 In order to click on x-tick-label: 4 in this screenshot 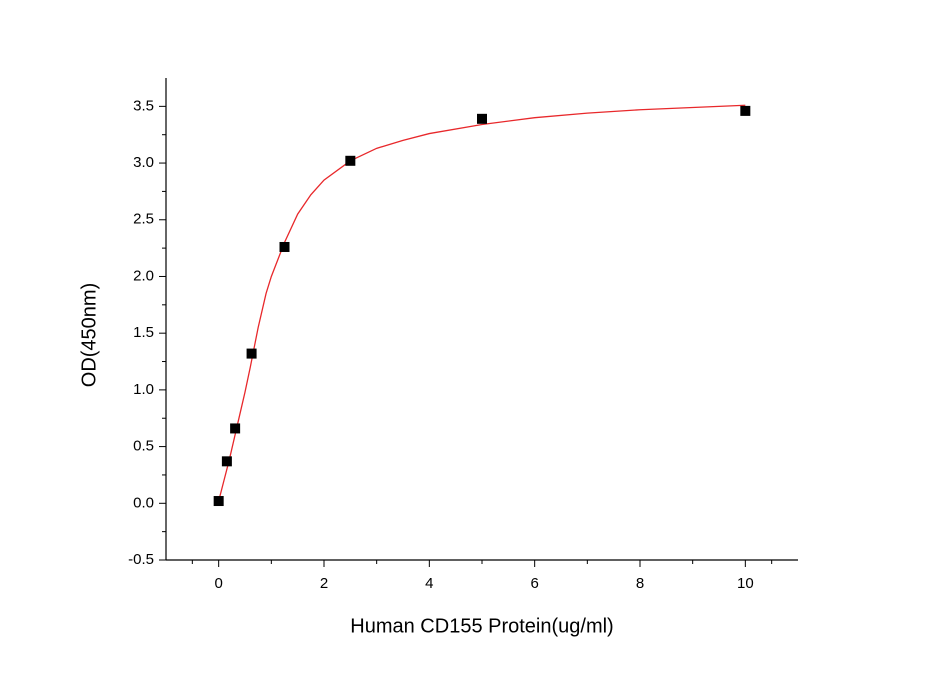, I will do `click(429, 583)`.